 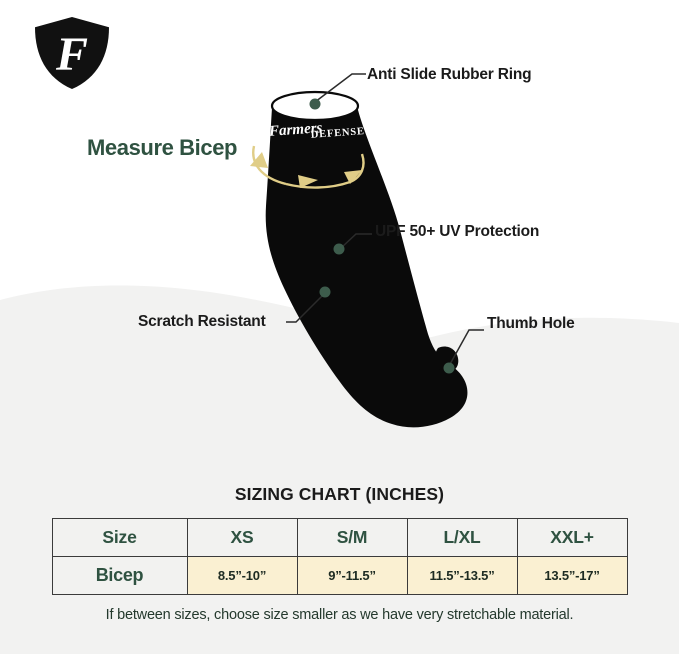 I want to click on sleeve-wordmark-script: Farmers, so click(x=295, y=130).